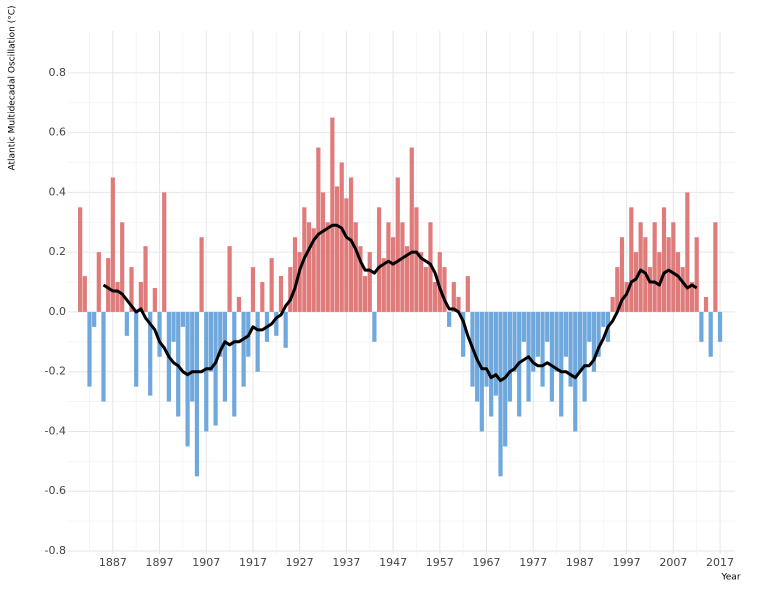 This screenshot has height=614, width=768. What do you see at coordinates (55, 490) in the screenshot?
I see `y-tick-label: -0.6` at bounding box center [55, 490].